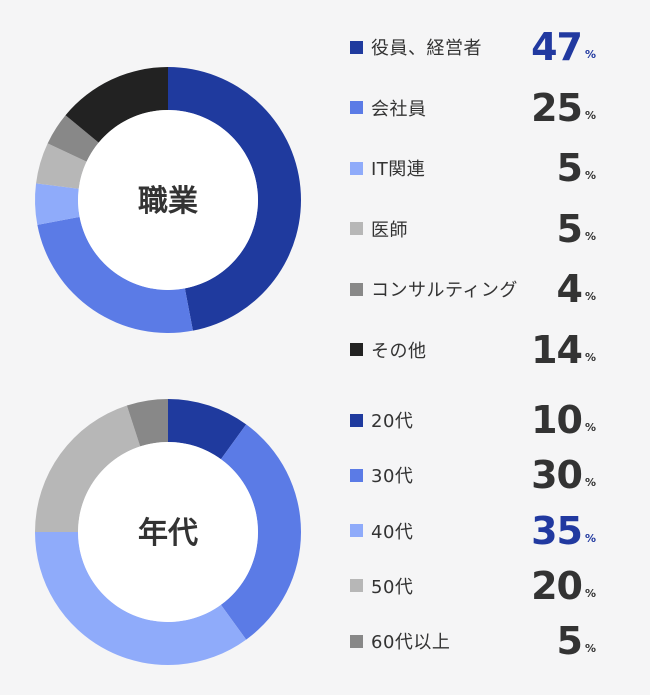 The height and width of the screenshot is (695, 650). Describe the element at coordinates (426, 48) in the screenshot. I see `legend-label: 役員、経営者` at that location.